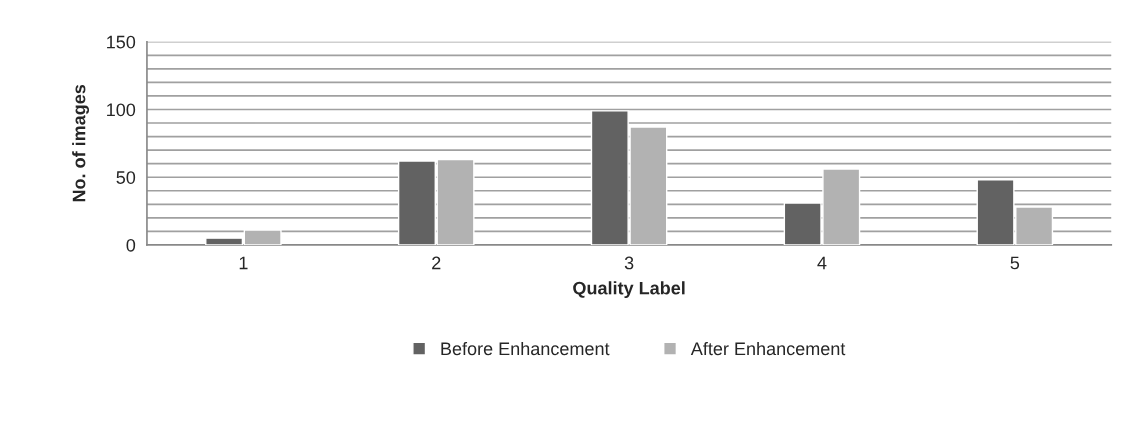 The image size is (1148, 426). Describe the element at coordinates (121, 42) in the screenshot. I see `y-tick-label: 150` at that location.